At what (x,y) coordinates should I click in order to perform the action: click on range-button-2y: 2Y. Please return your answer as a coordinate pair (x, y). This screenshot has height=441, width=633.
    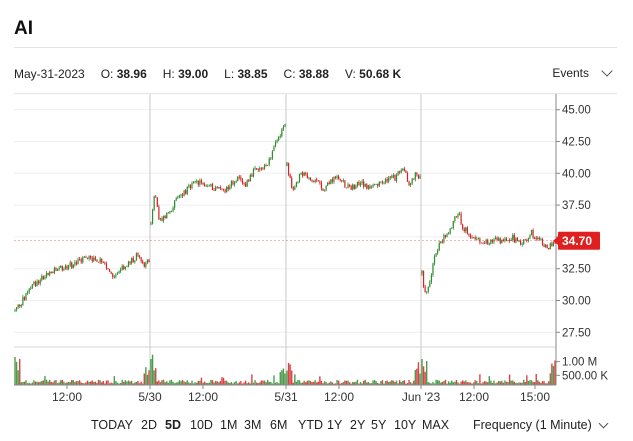
    Looking at the image, I should click on (358, 425).